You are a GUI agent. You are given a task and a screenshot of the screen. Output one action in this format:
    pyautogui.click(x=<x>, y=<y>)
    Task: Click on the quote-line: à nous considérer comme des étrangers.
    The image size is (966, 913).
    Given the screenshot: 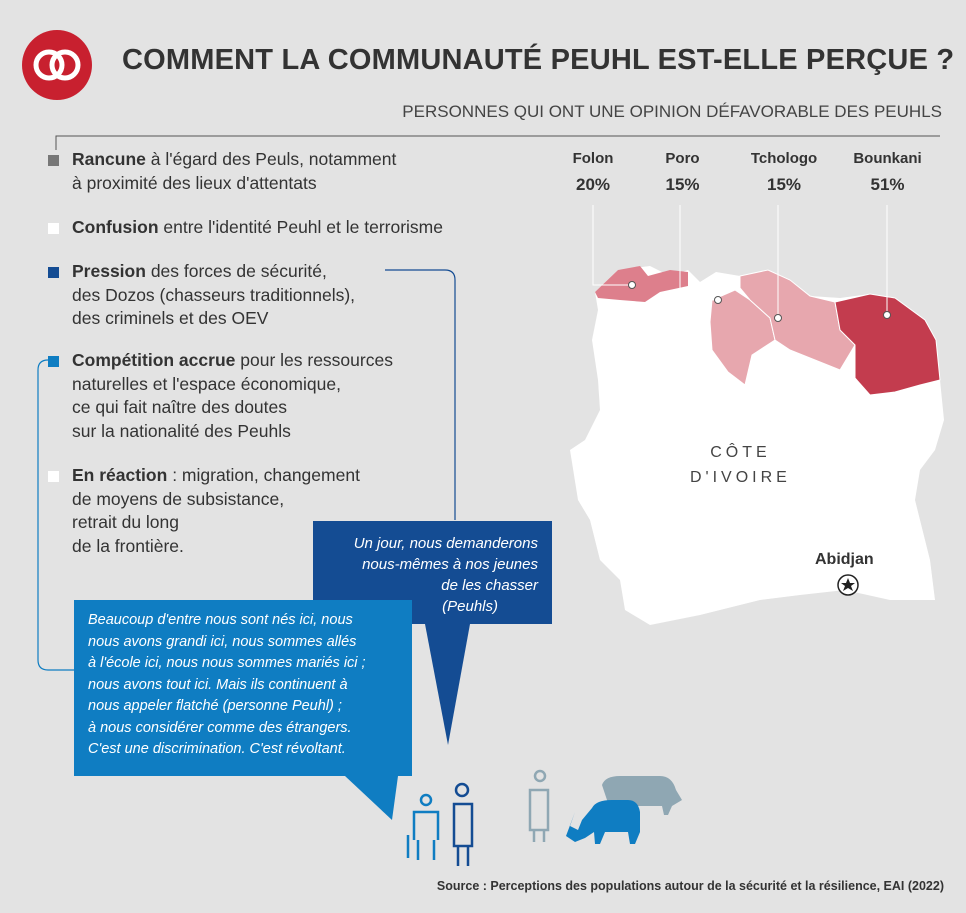 What is the action you would take?
    pyautogui.click(x=220, y=727)
    